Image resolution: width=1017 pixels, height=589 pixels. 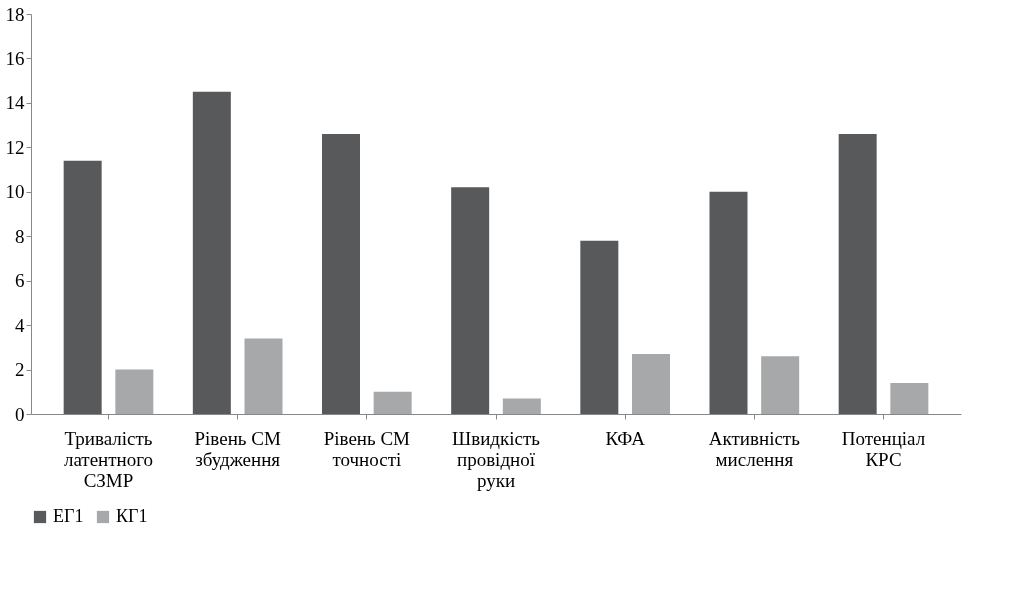 I want to click on y-tick-label: 2, so click(x=20, y=370).